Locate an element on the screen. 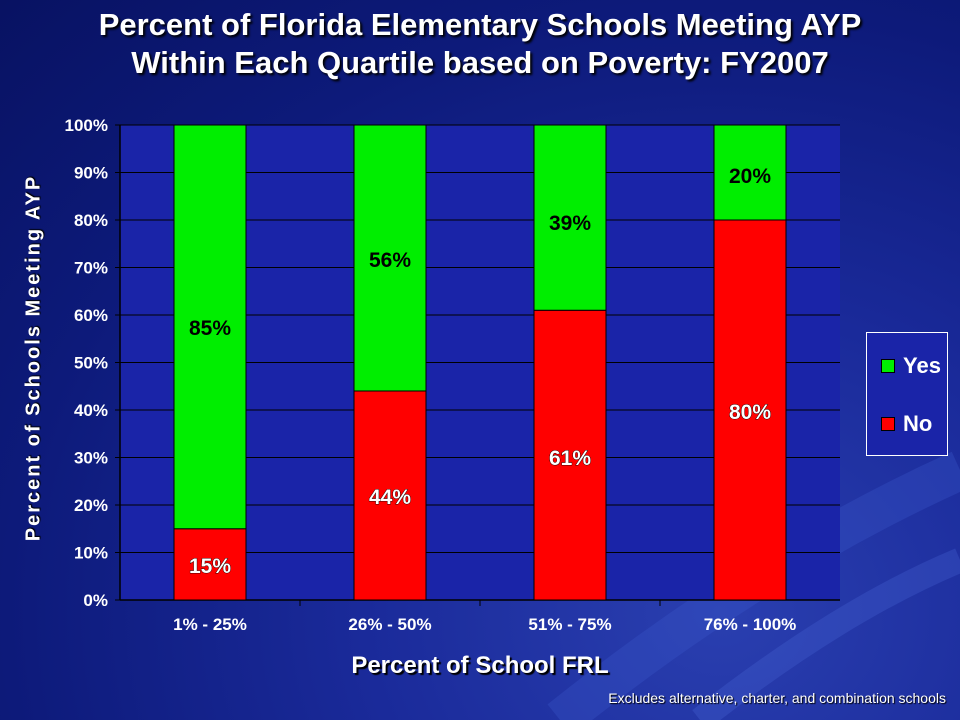 This screenshot has width=960, height=720. data-label-yes: 39% is located at coordinates (570, 223).